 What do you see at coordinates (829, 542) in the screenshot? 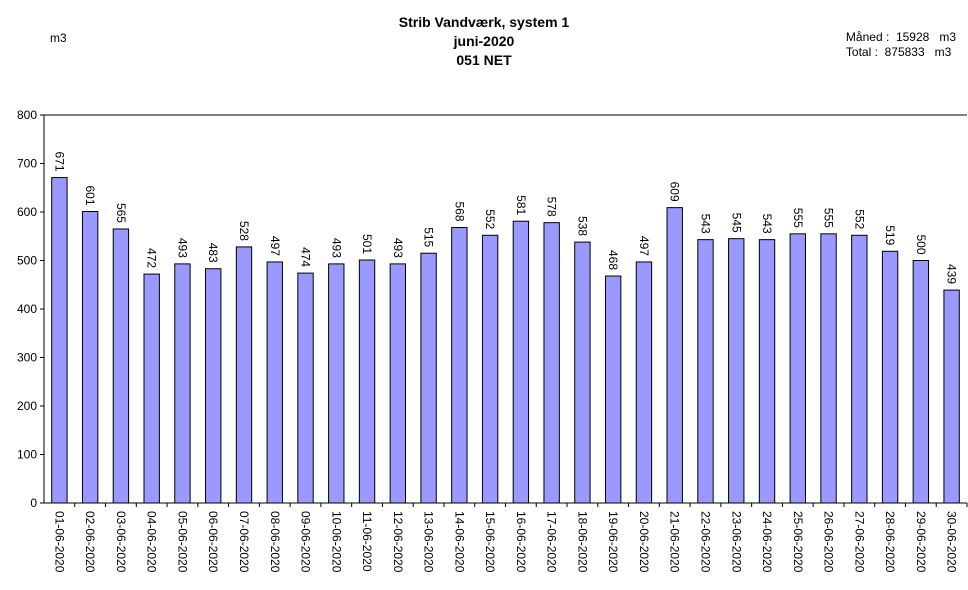
I see `x-tick-label: 26-06-2020` at bounding box center [829, 542].